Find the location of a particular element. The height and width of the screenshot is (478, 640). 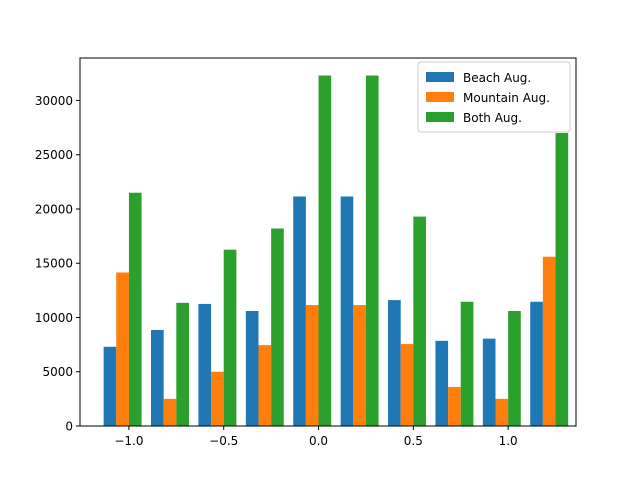

x-tick-label: −1.0 is located at coordinates (128, 441).